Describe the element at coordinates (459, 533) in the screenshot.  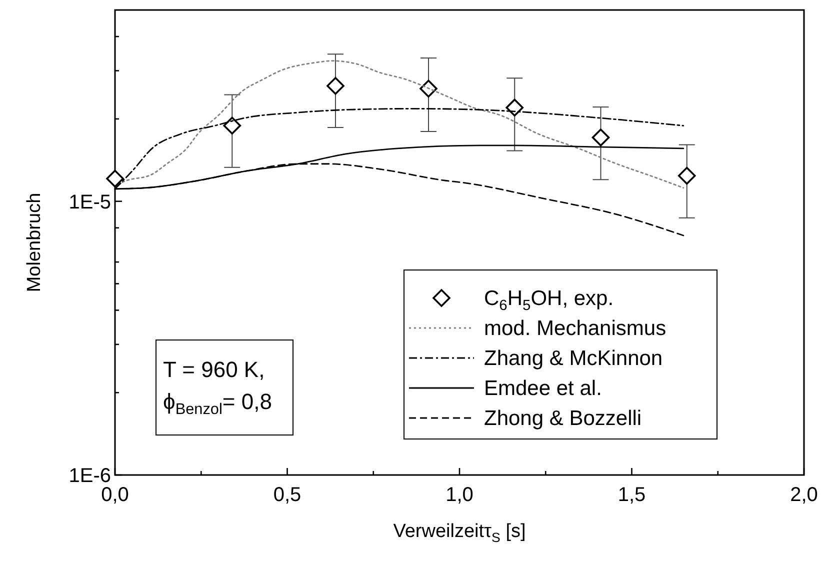
I see `x-axis-title: Verweilzeitτ$_{S}$ [s]` at that location.